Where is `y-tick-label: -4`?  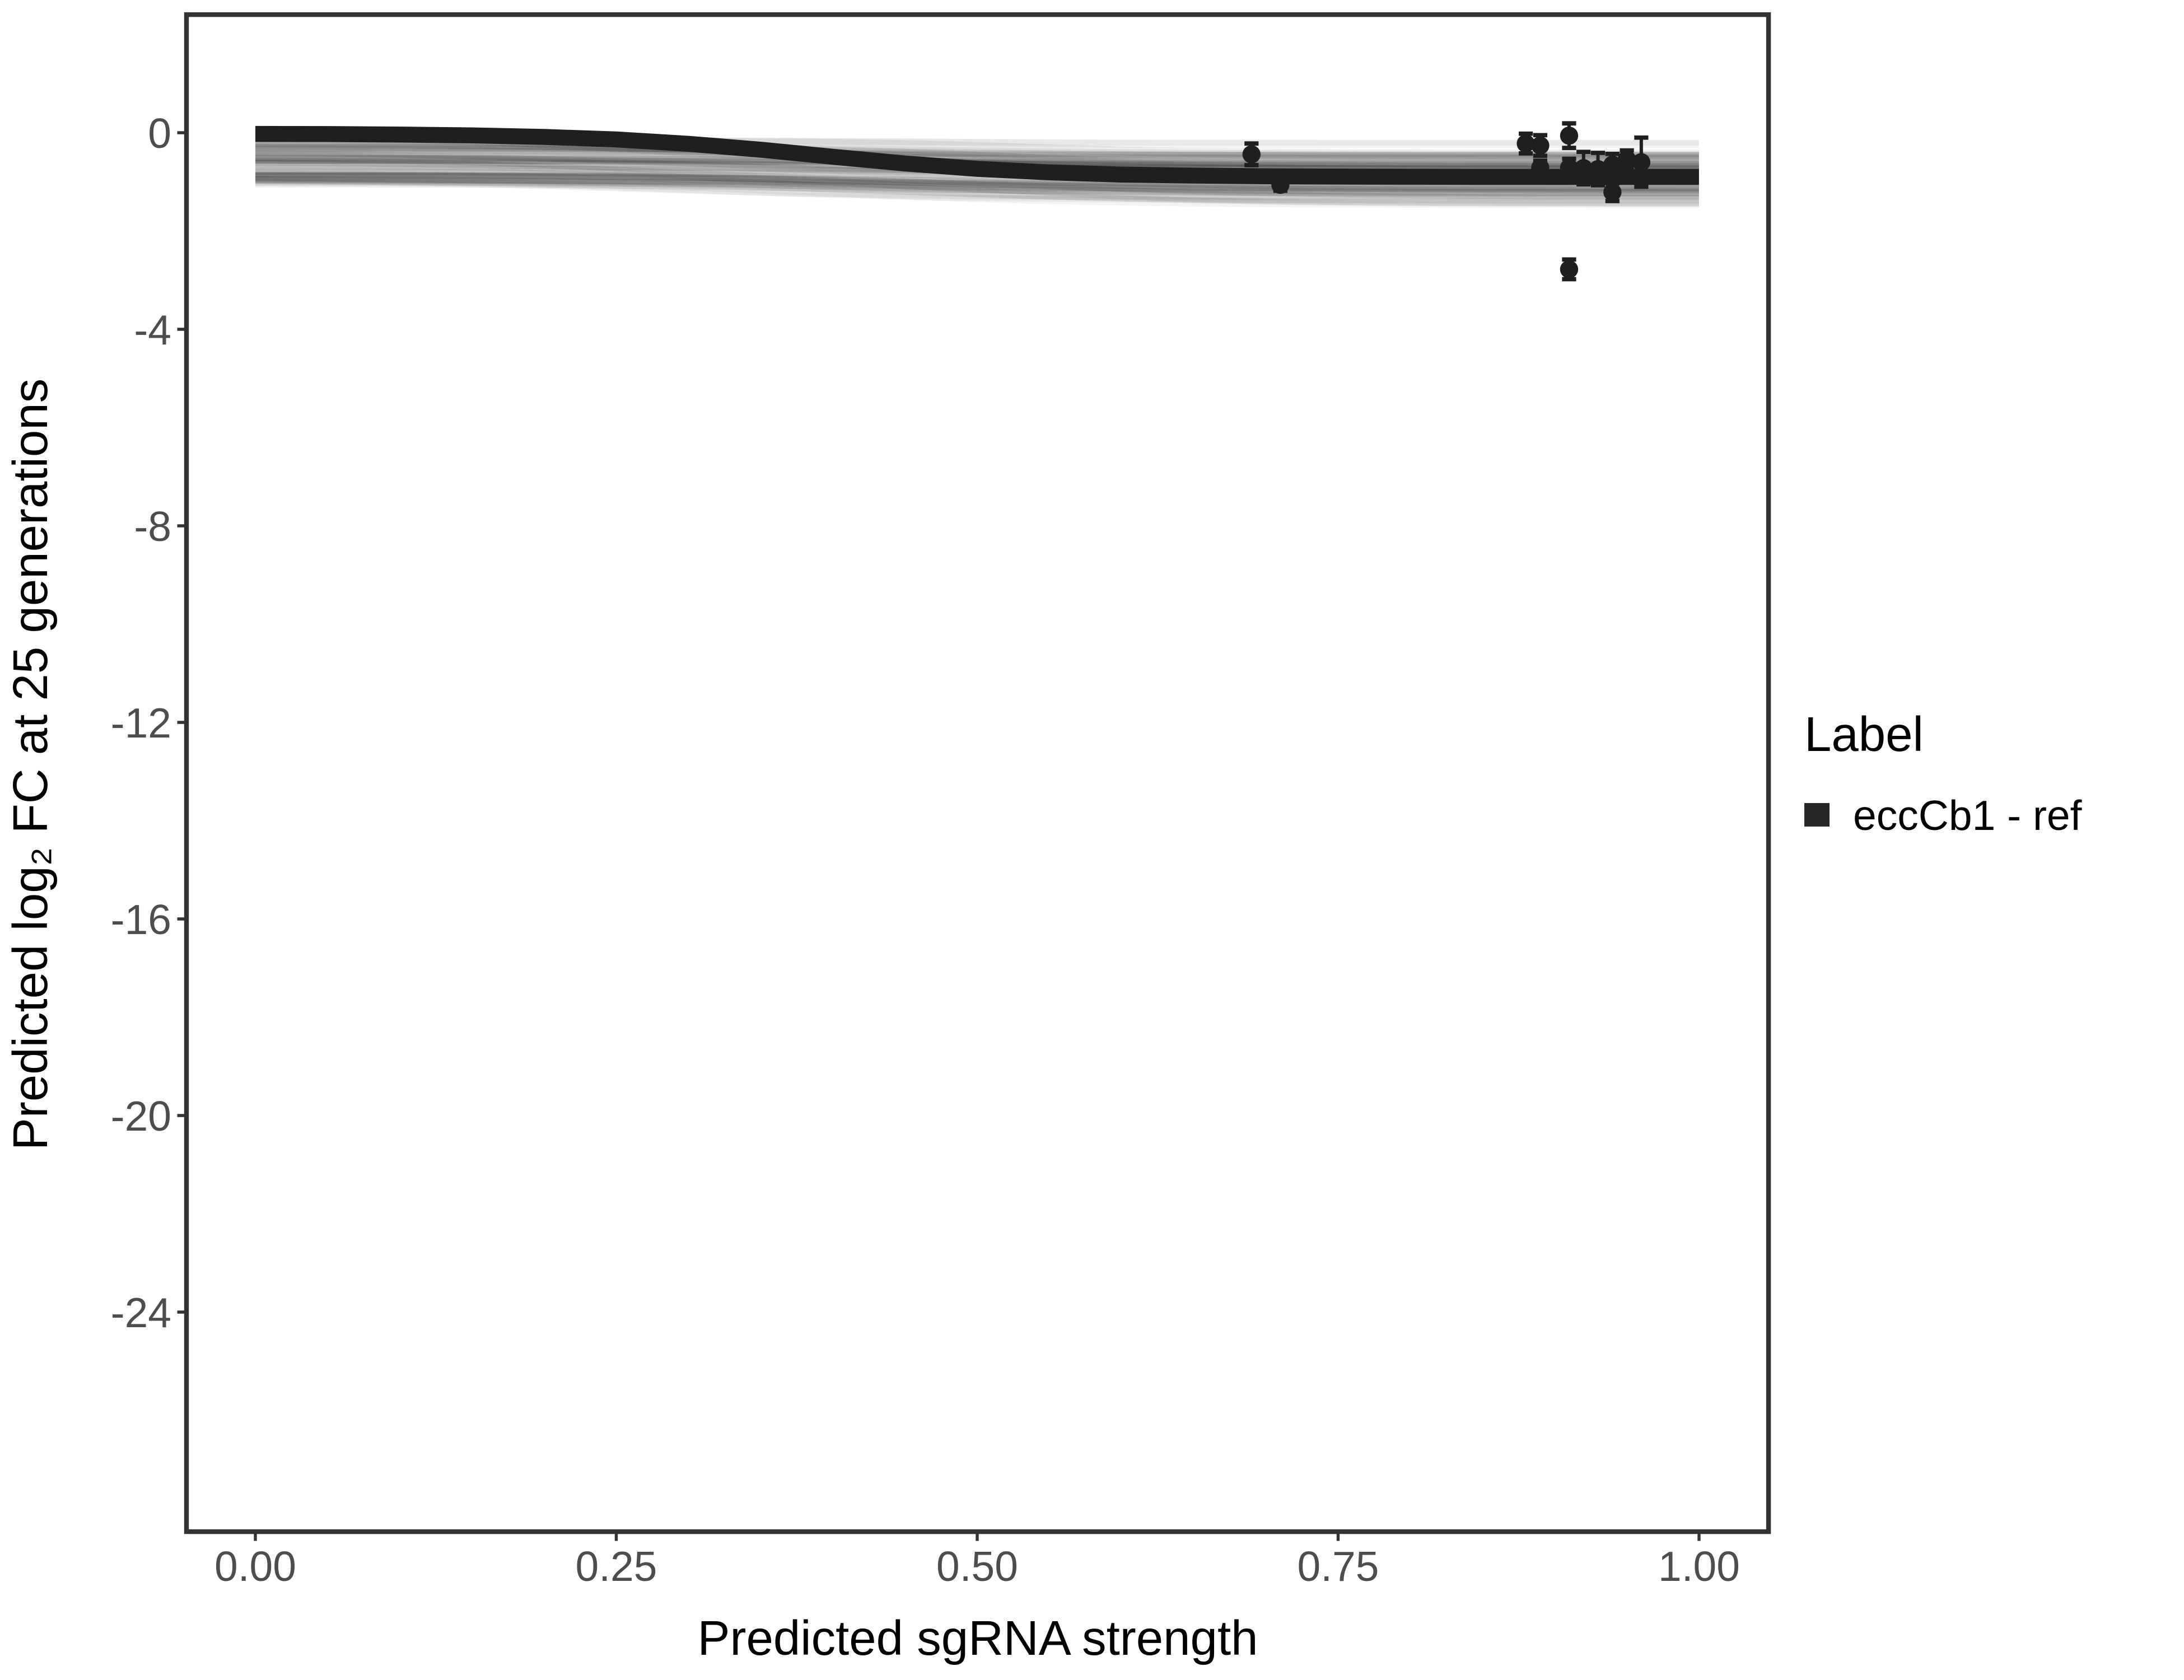 y-tick-label: -4 is located at coordinates (153, 330).